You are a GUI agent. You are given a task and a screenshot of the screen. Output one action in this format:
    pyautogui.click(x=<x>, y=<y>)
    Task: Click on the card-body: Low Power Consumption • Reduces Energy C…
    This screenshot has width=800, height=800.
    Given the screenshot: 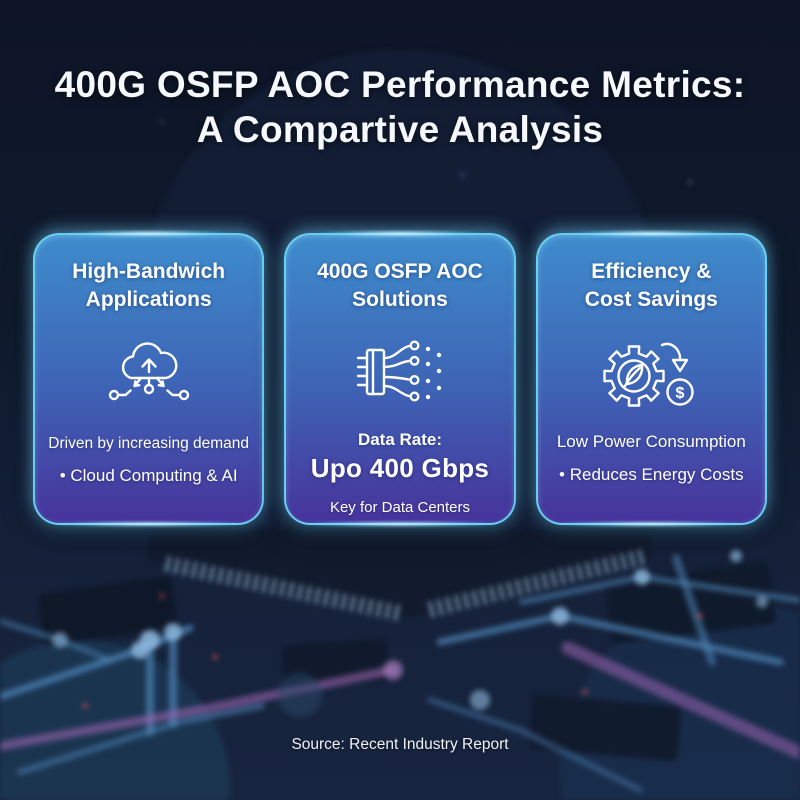 What is the action you would take?
    pyautogui.click(x=651, y=458)
    